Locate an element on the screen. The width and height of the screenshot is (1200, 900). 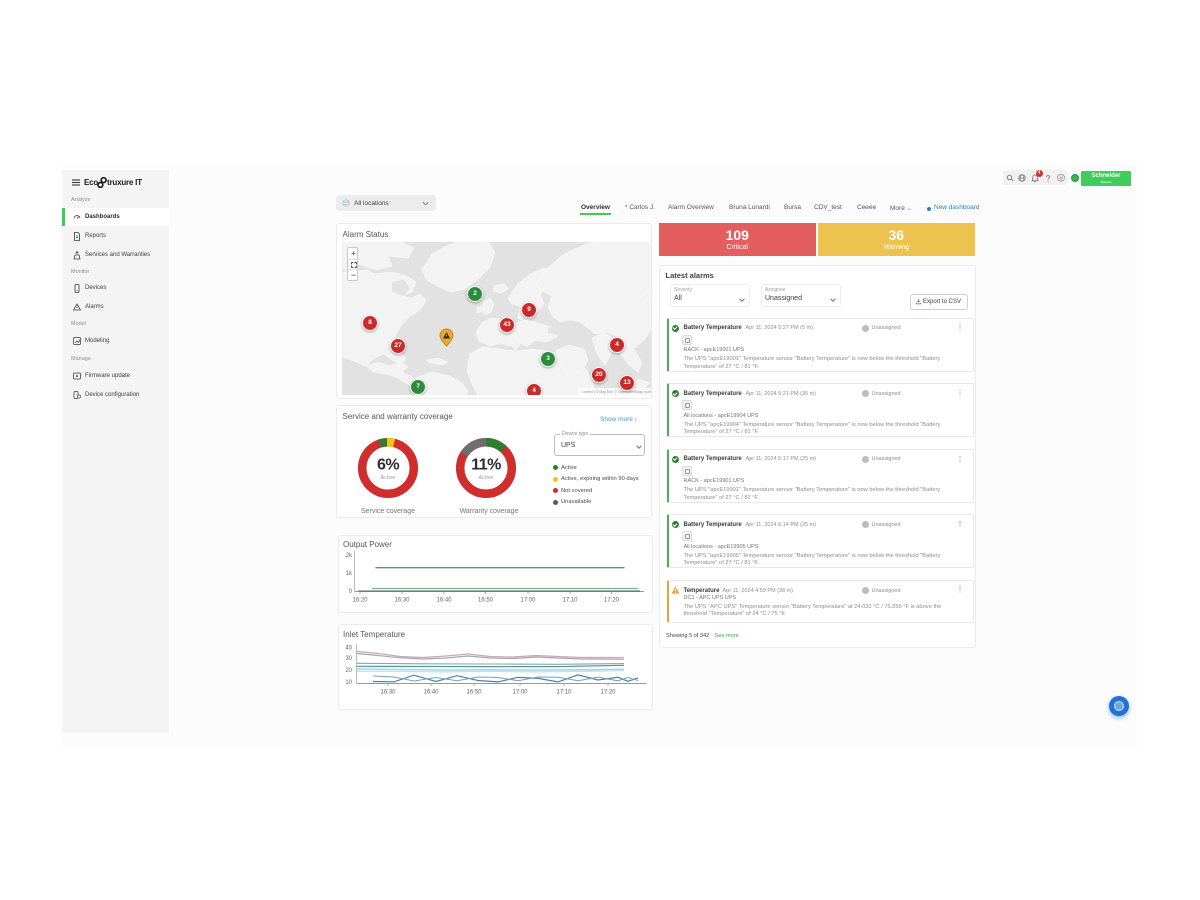
svg-text: 11% is located at coordinates (486, 464).